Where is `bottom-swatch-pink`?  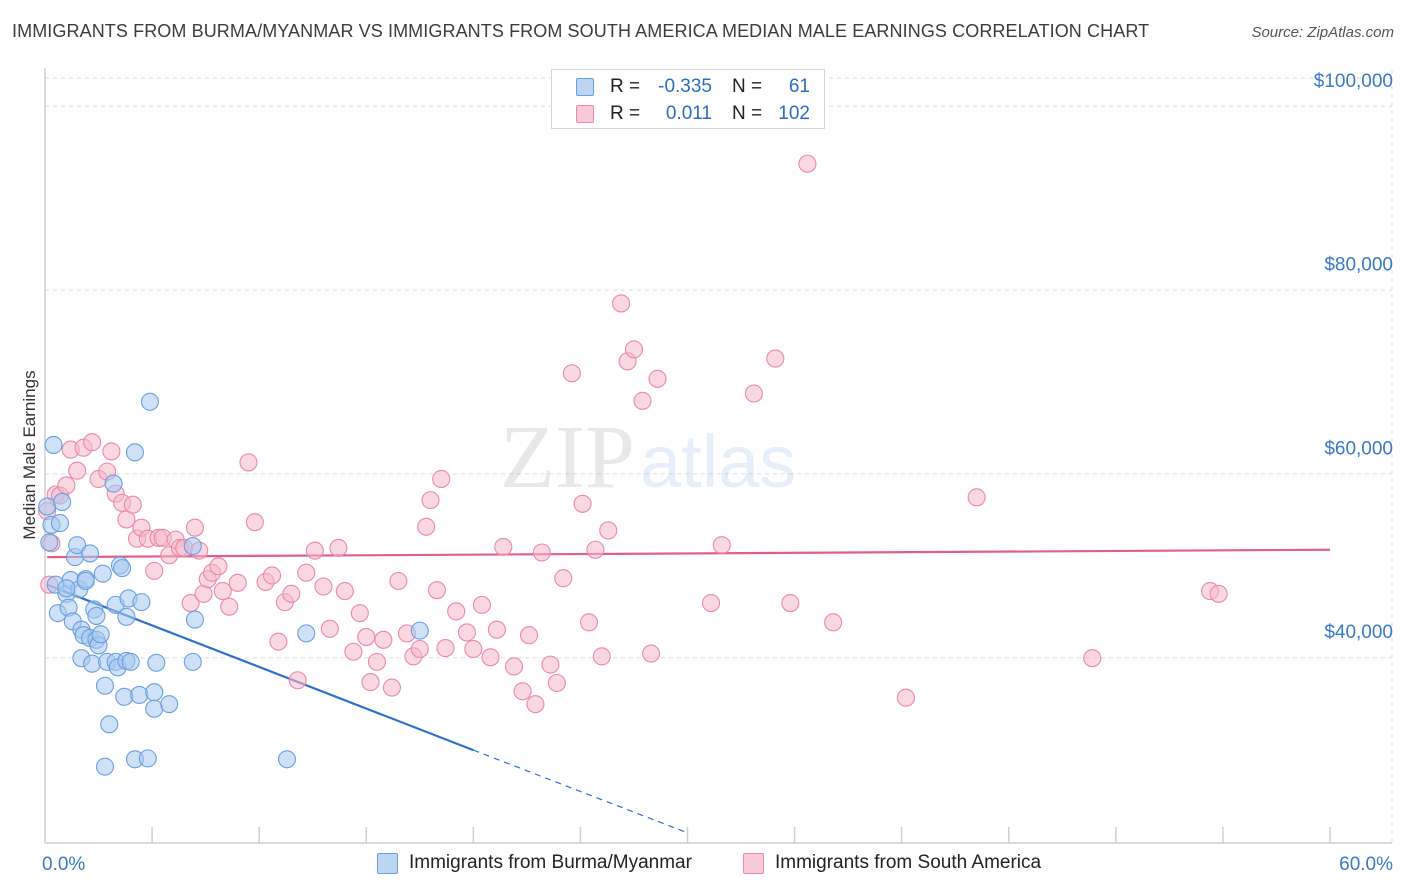
bottom-swatch-pink is located at coordinates (753, 863).